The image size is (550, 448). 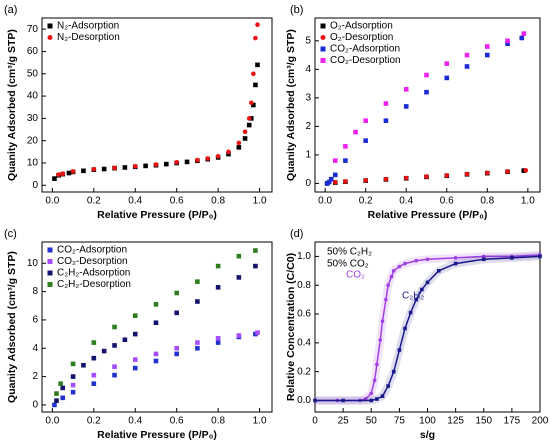 I want to click on y-tick-label: 0.2, so click(x=304, y=371).